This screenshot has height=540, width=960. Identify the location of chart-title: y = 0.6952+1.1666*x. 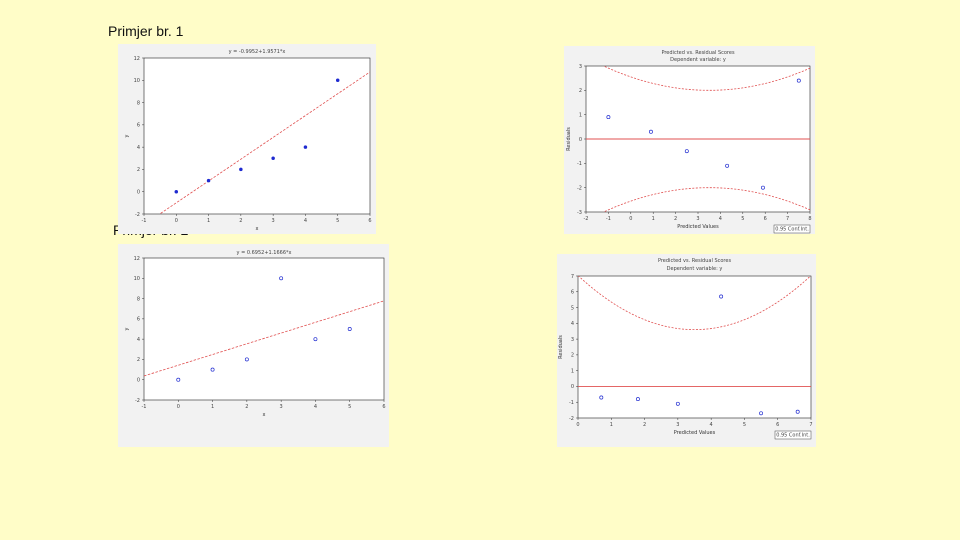
(264, 253).